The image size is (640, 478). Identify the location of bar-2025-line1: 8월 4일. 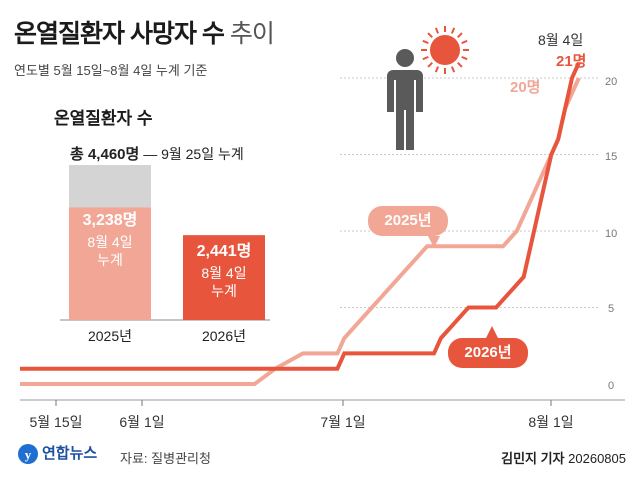
(110, 242).